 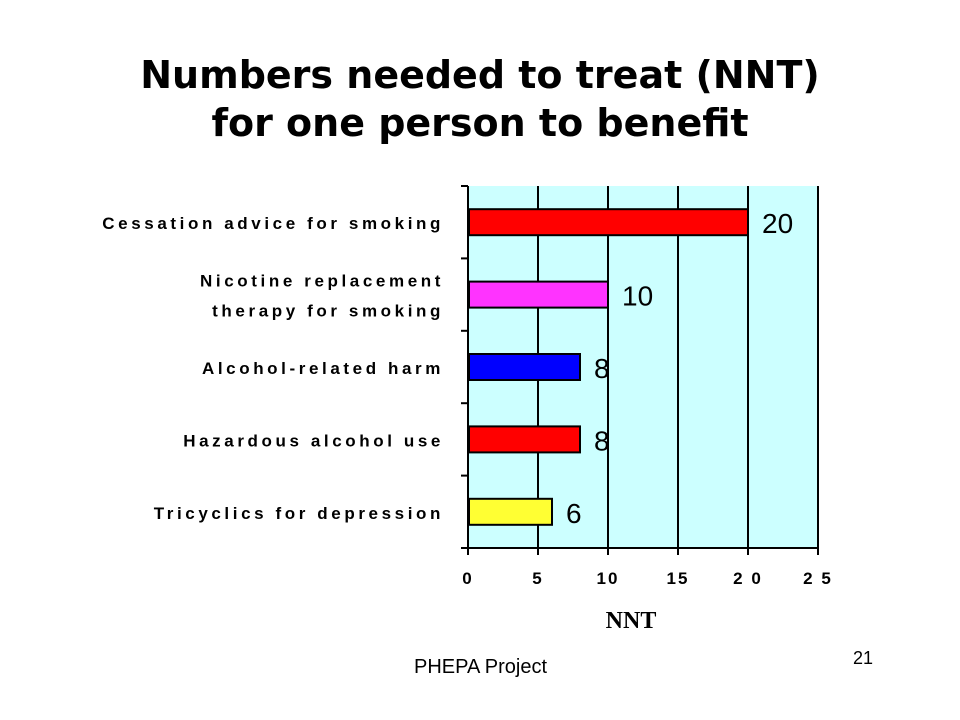 I want to click on page-number: 21, so click(x=863, y=658).